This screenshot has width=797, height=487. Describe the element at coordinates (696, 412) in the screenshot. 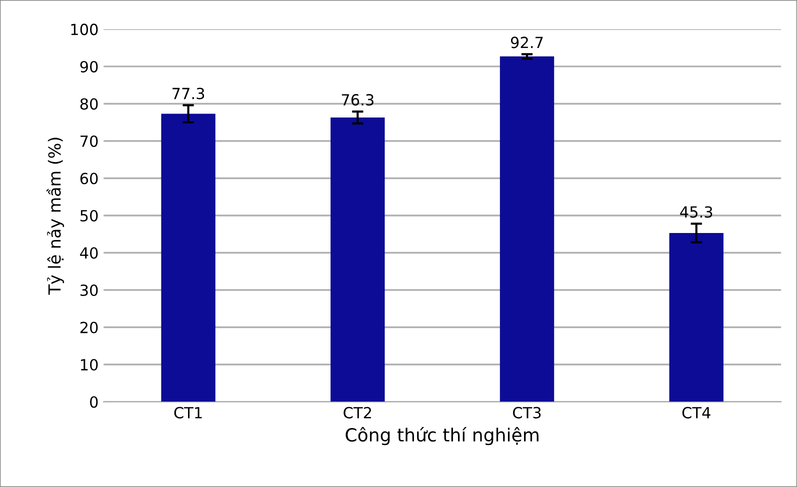

I see `x-tick-label: CT4` at that location.